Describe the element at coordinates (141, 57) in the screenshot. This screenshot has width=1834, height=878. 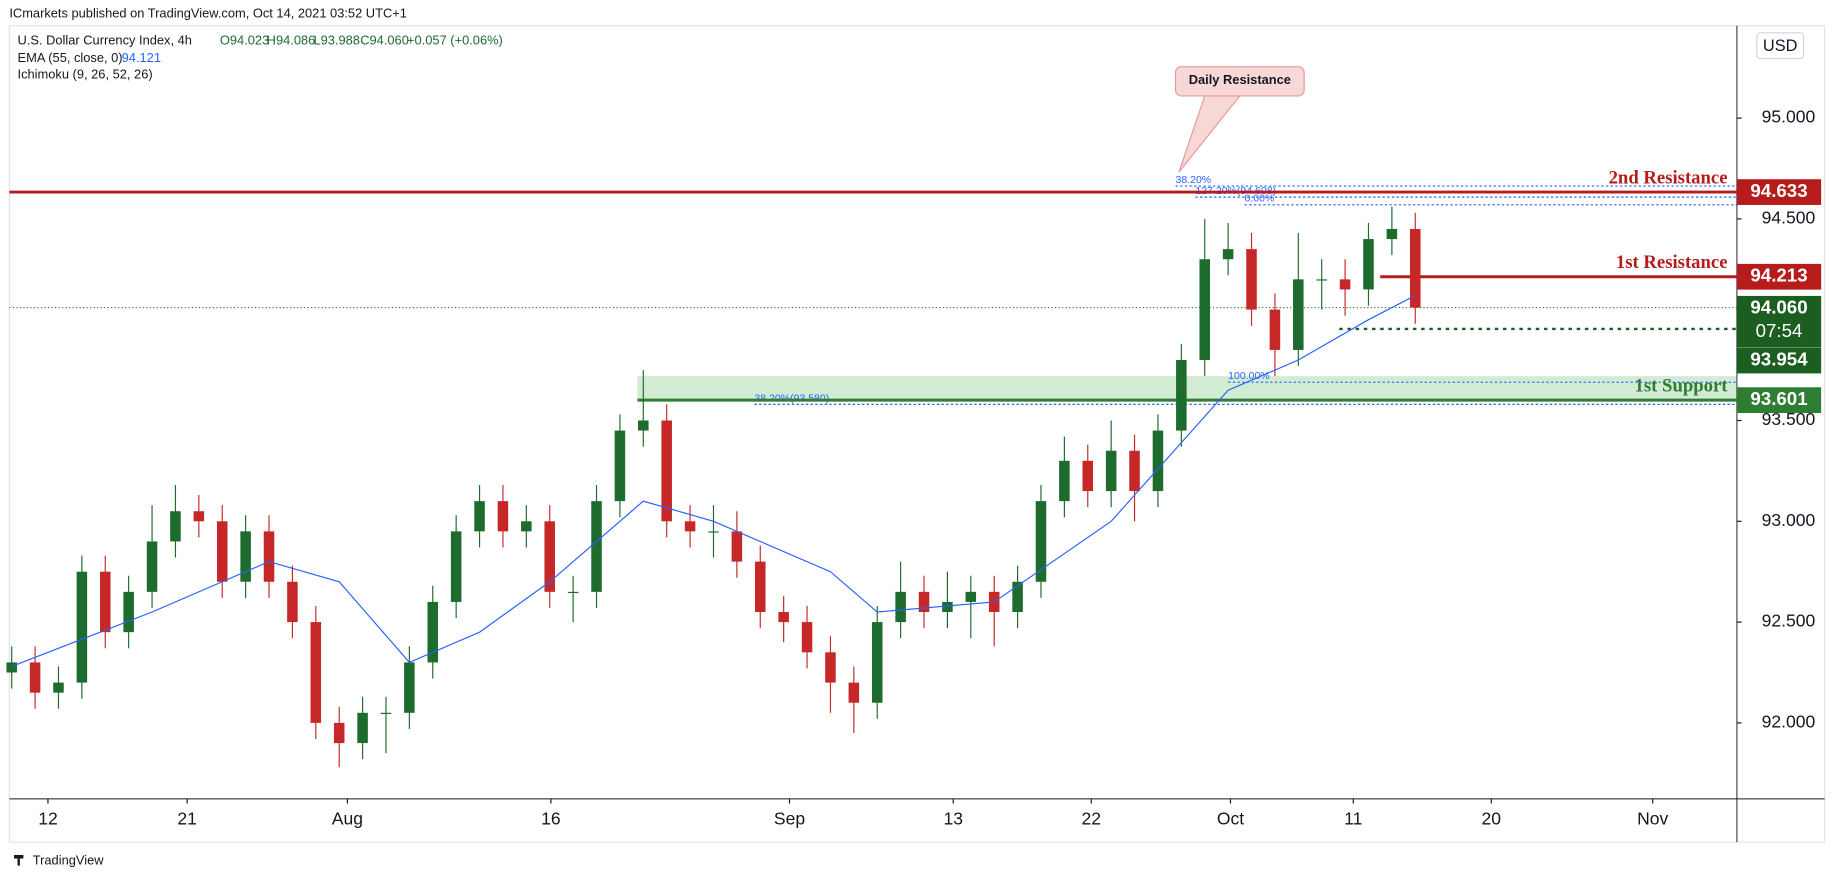
I see `ema-value: 94.121` at that location.